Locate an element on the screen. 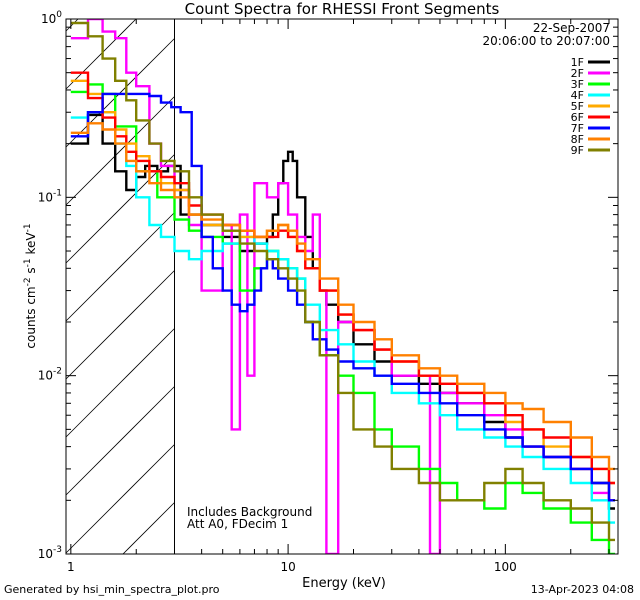 Image resolution: width=640 pixels, height=600 pixels. x-axis-label: Energy (keV) is located at coordinates (344, 583).